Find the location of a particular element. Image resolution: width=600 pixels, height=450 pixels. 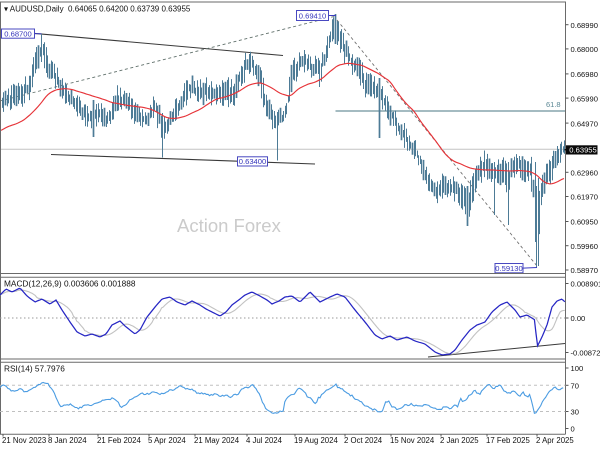

svg-text: 30 is located at coordinates (575, 412).